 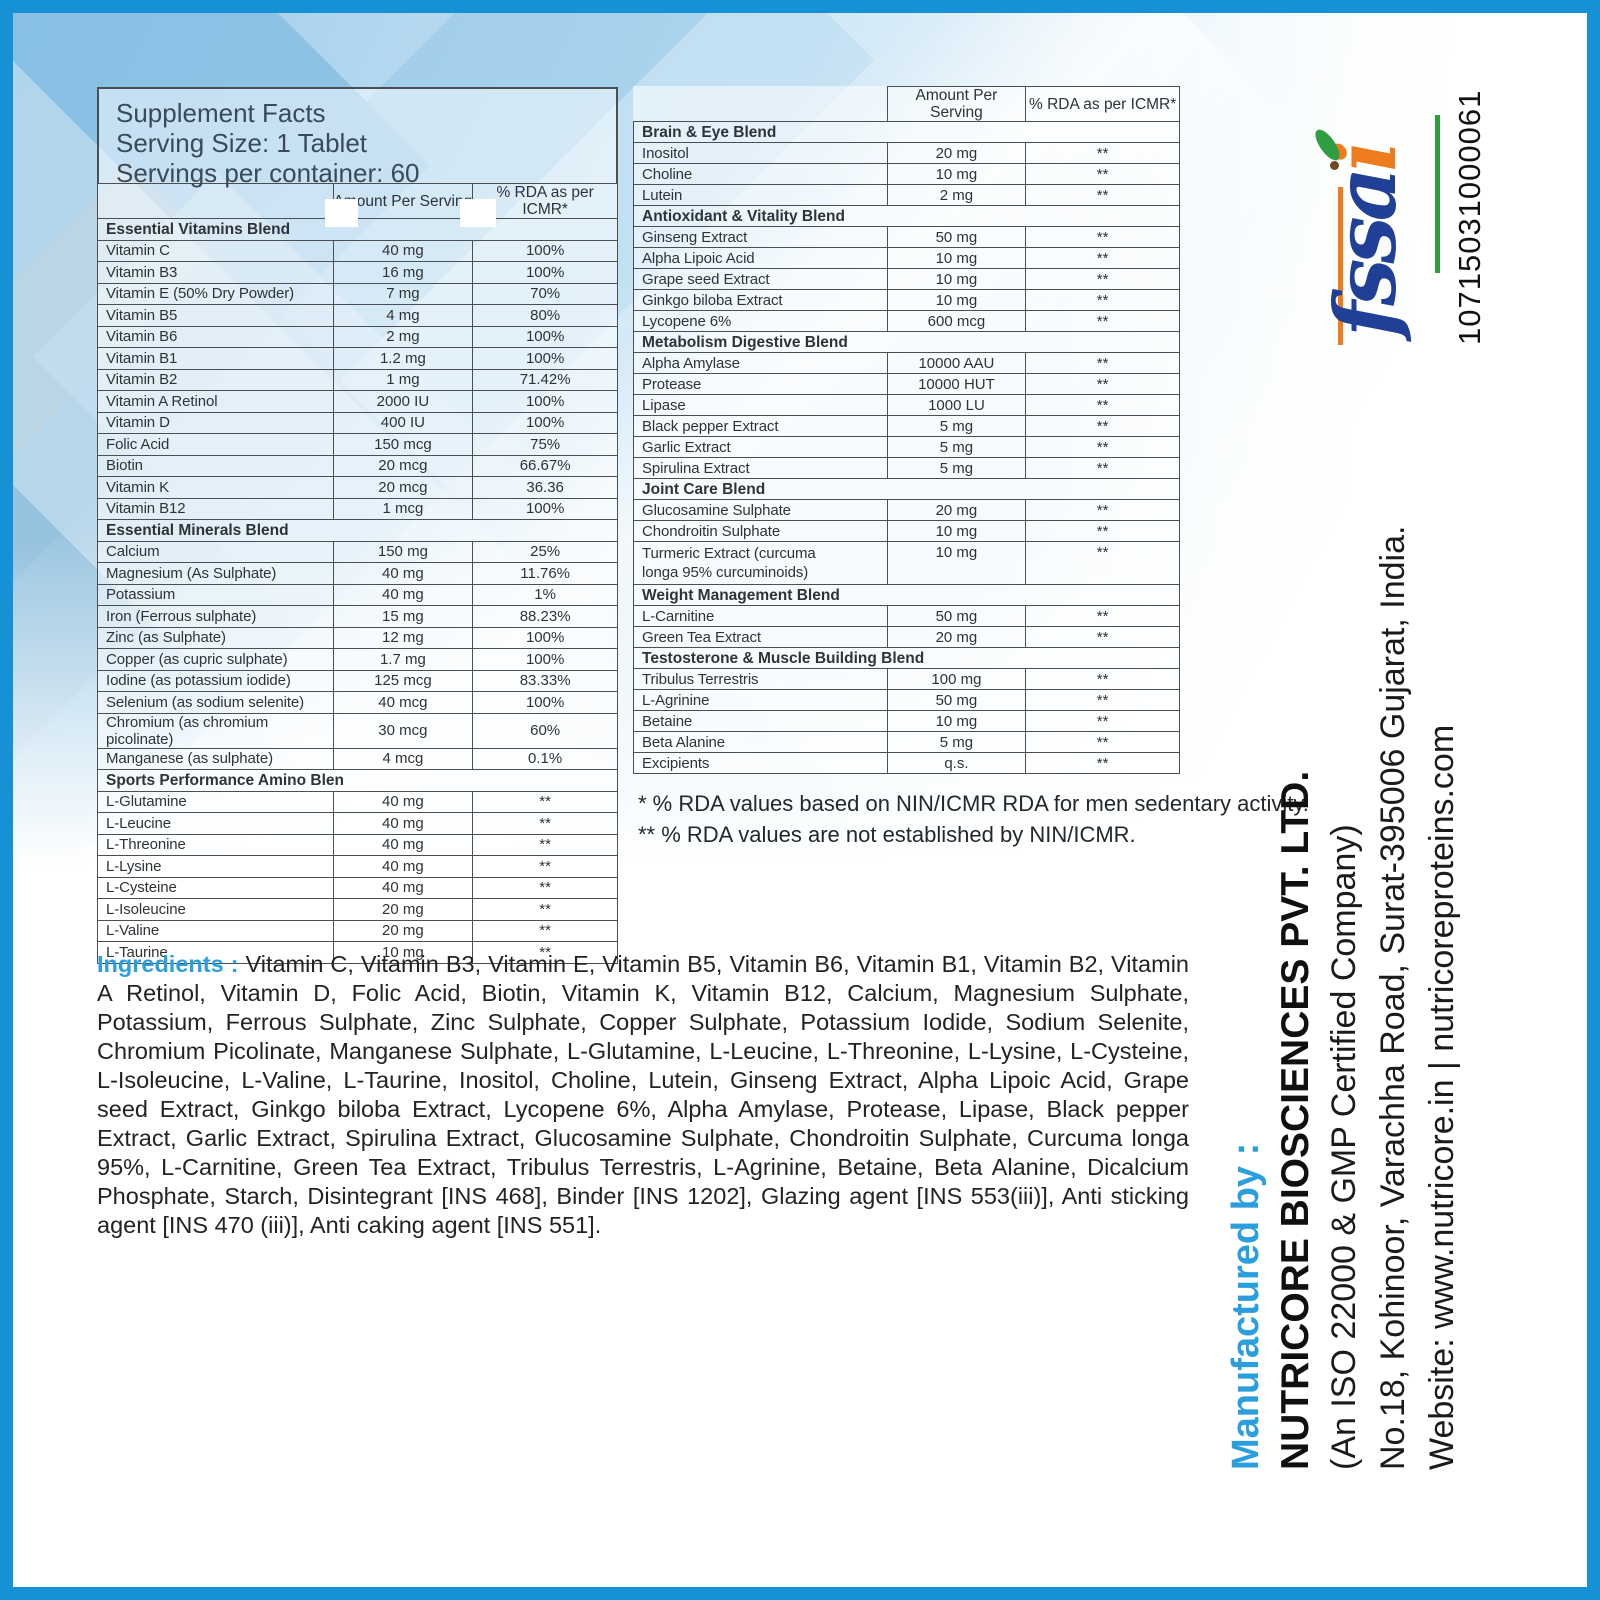 I want to click on ingredient-name-cell: Vitamin E (50% Dry Powder), so click(x=215, y=293).